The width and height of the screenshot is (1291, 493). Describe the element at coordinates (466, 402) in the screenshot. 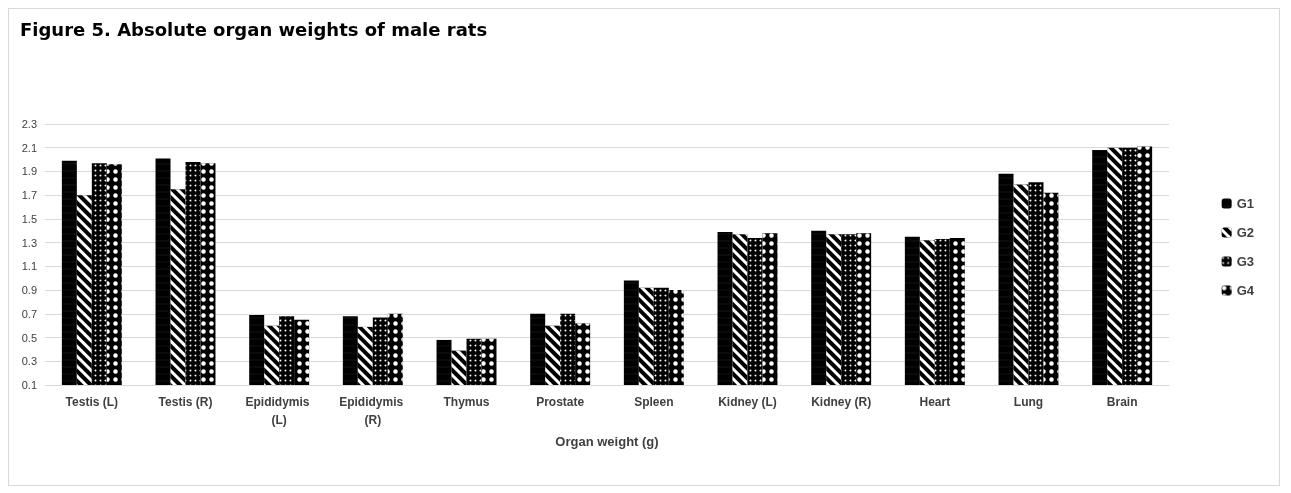

I see `x-tick-label: Thymus` at that location.